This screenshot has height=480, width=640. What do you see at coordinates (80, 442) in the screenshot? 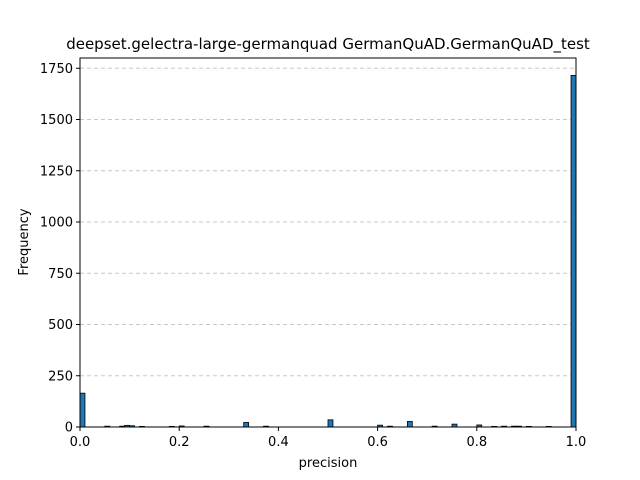
I see `x-tick-label: 0.0` at bounding box center [80, 442].